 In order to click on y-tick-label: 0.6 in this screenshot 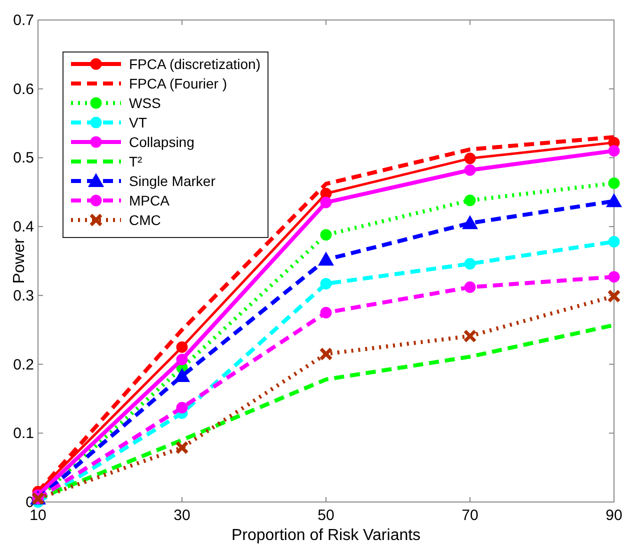, I will do `click(23, 89)`.